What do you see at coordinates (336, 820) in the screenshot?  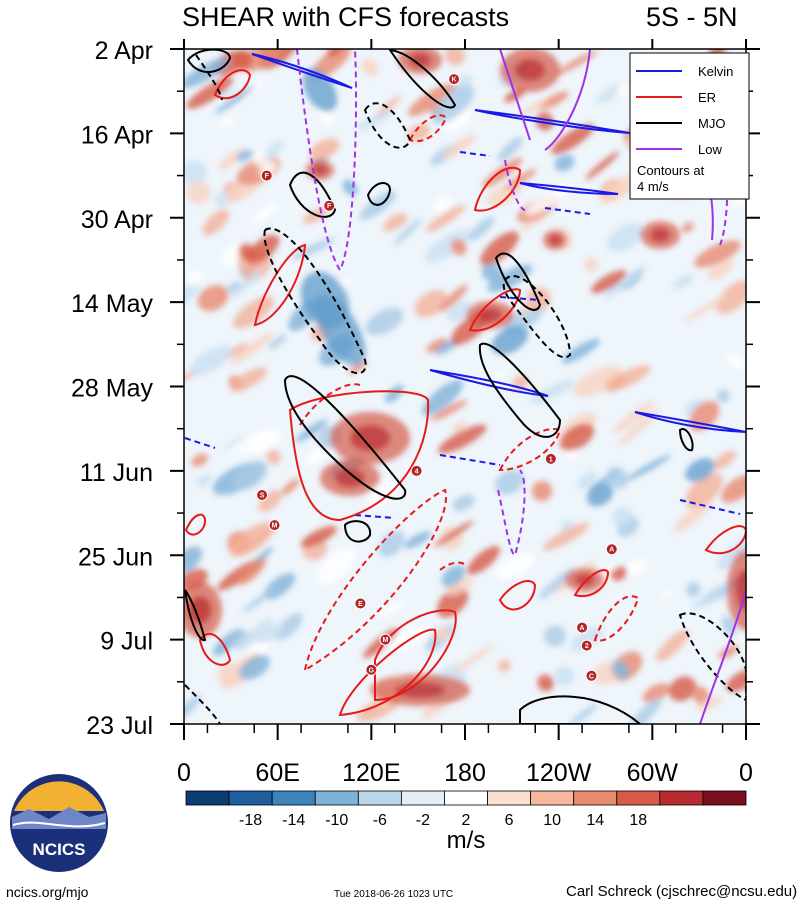 I see `colorbar-tick-label: -10` at bounding box center [336, 820].